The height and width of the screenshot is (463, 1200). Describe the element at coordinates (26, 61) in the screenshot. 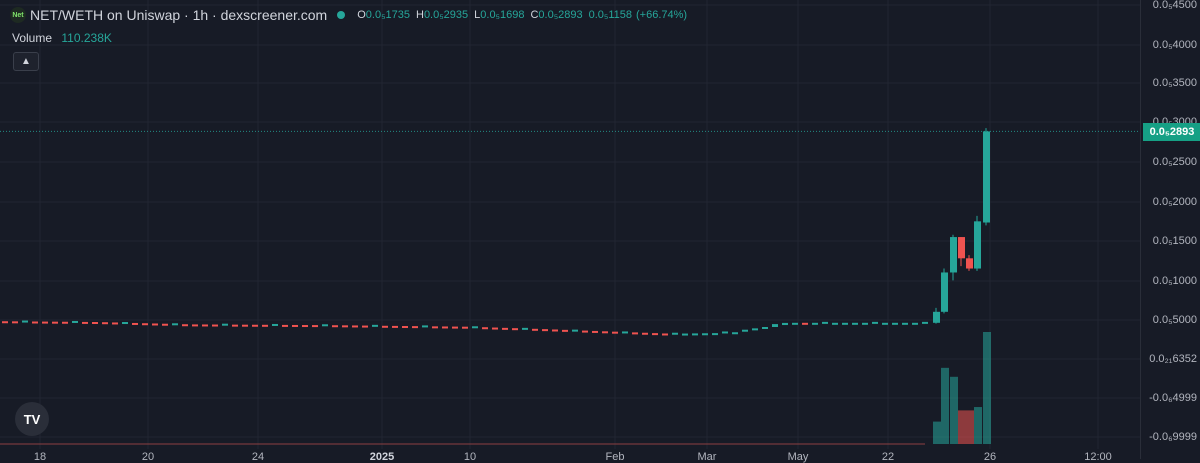

I see `collapse-legend-button: ▲` at that location.